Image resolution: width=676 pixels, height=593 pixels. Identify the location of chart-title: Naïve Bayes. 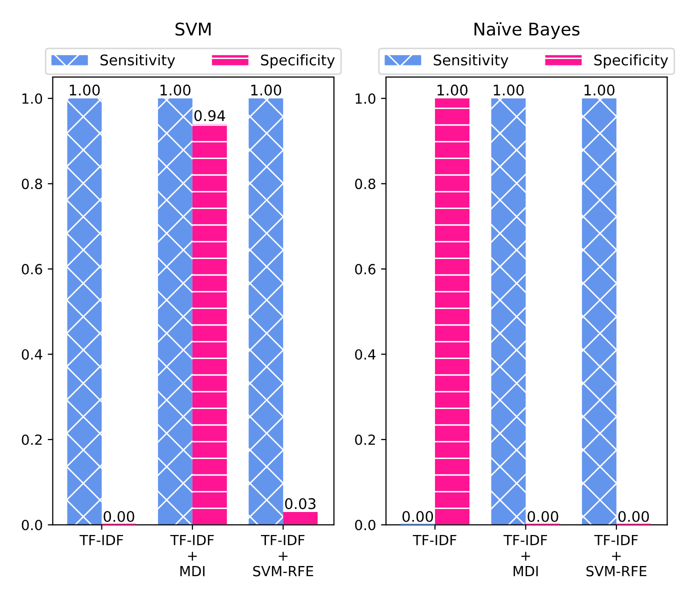
(527, 31).